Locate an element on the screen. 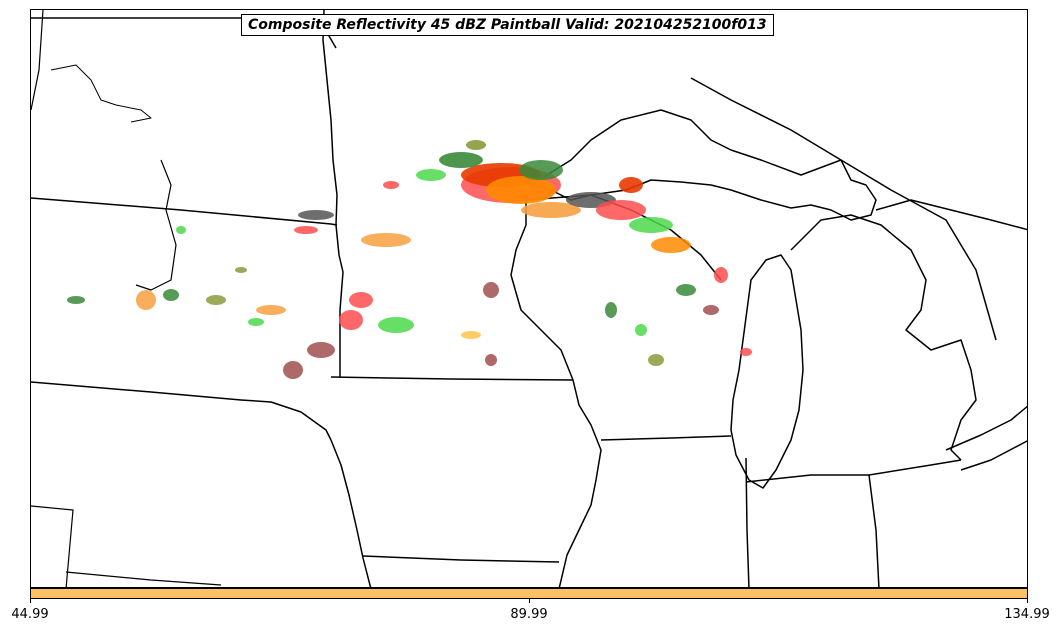 The width and height of the screenshot is (1062, 633). sd-ne-border is located at coordinates (181, 411).